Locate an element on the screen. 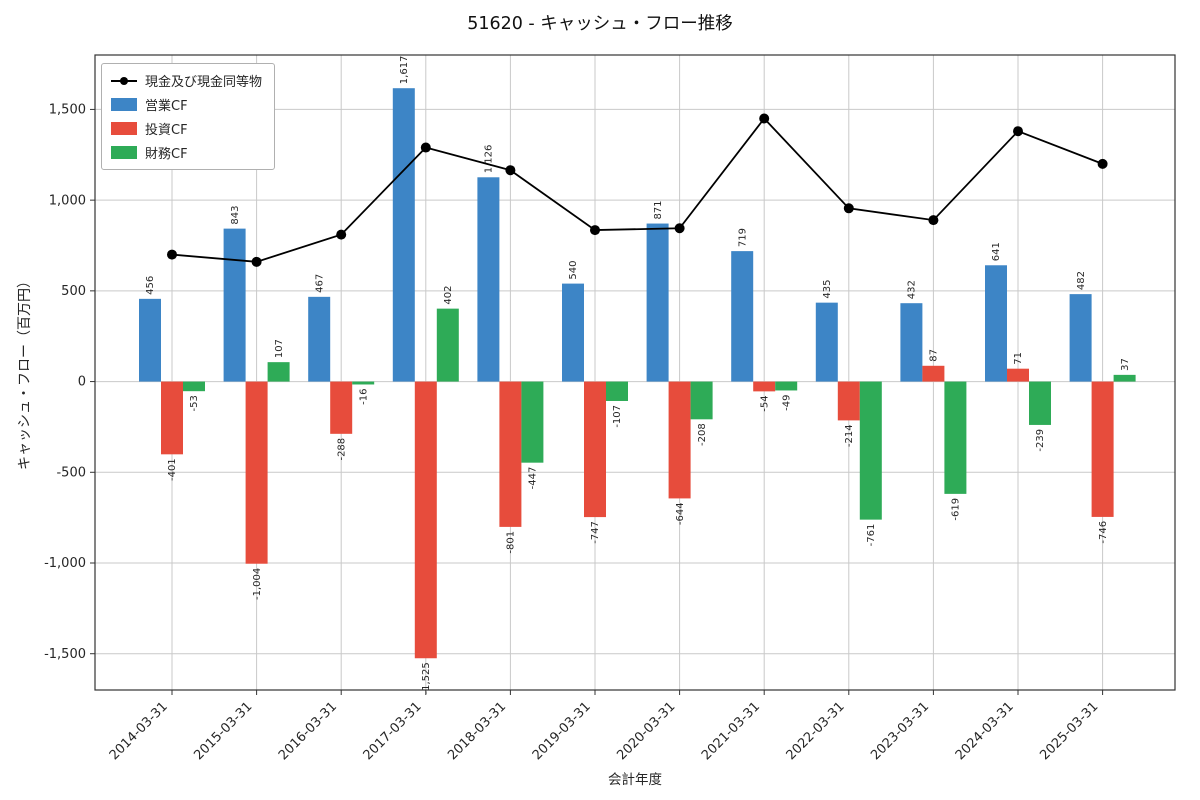  bar-value-label: -239 is located at coordinates (1040, 440).